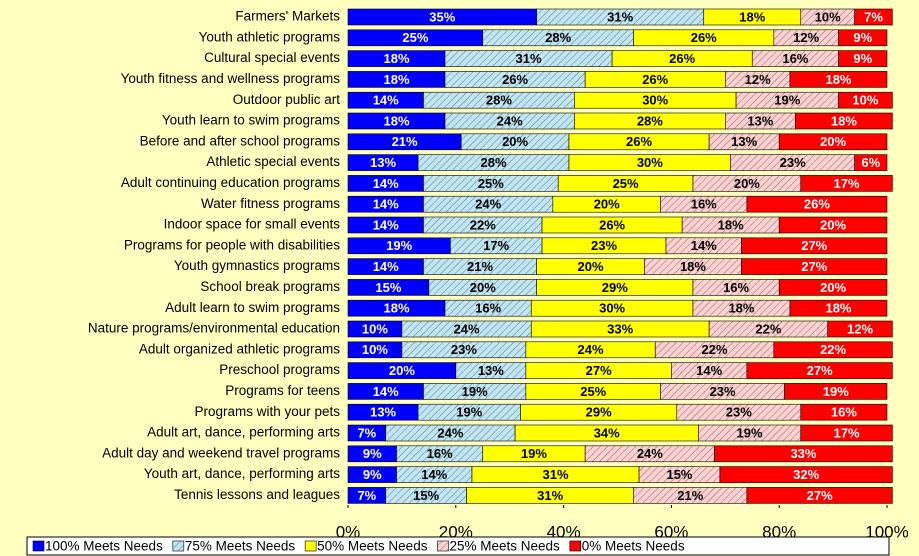 The width and height of the screenshot is (919, 556). What do you see at coordinates (615, 287) in the screenshot?
I see `value-label: 29%` at bounding box center [615, 287].